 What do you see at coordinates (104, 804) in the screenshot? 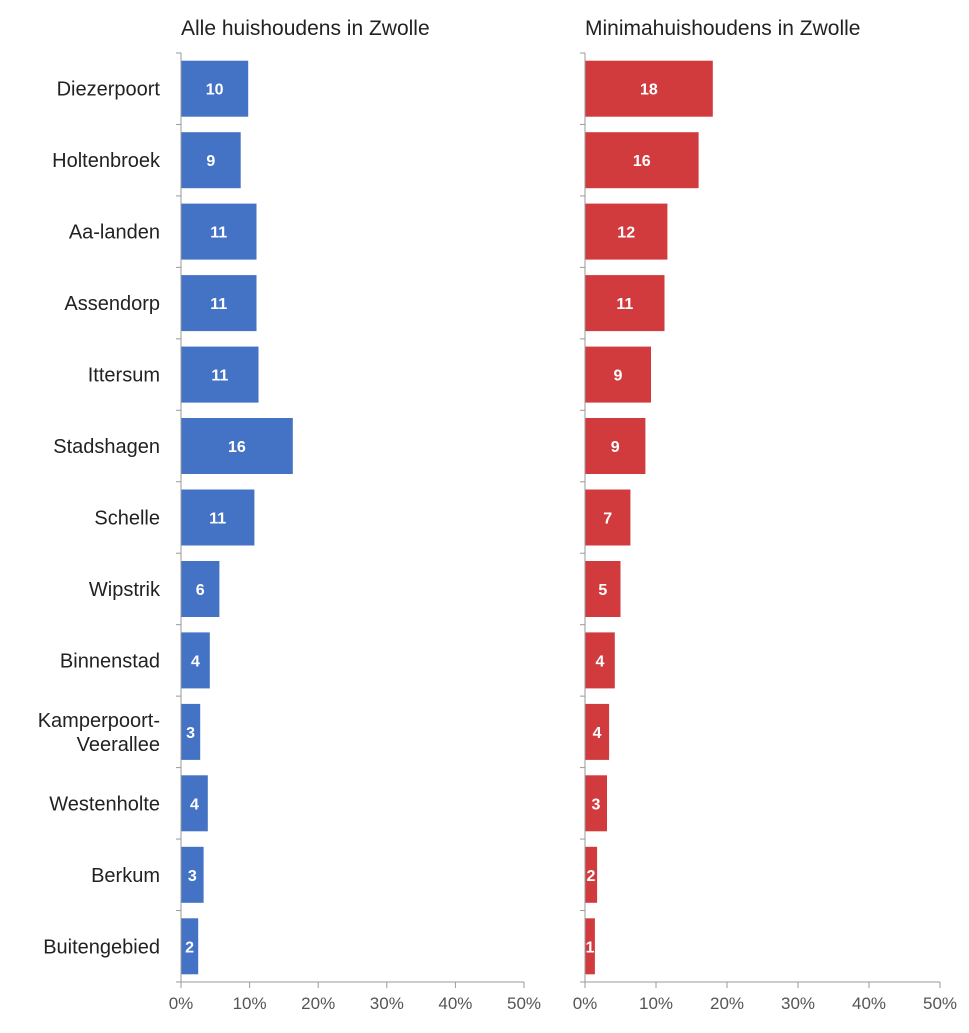
I see `category-label: Westenholte` at bounding box center [104, 804].